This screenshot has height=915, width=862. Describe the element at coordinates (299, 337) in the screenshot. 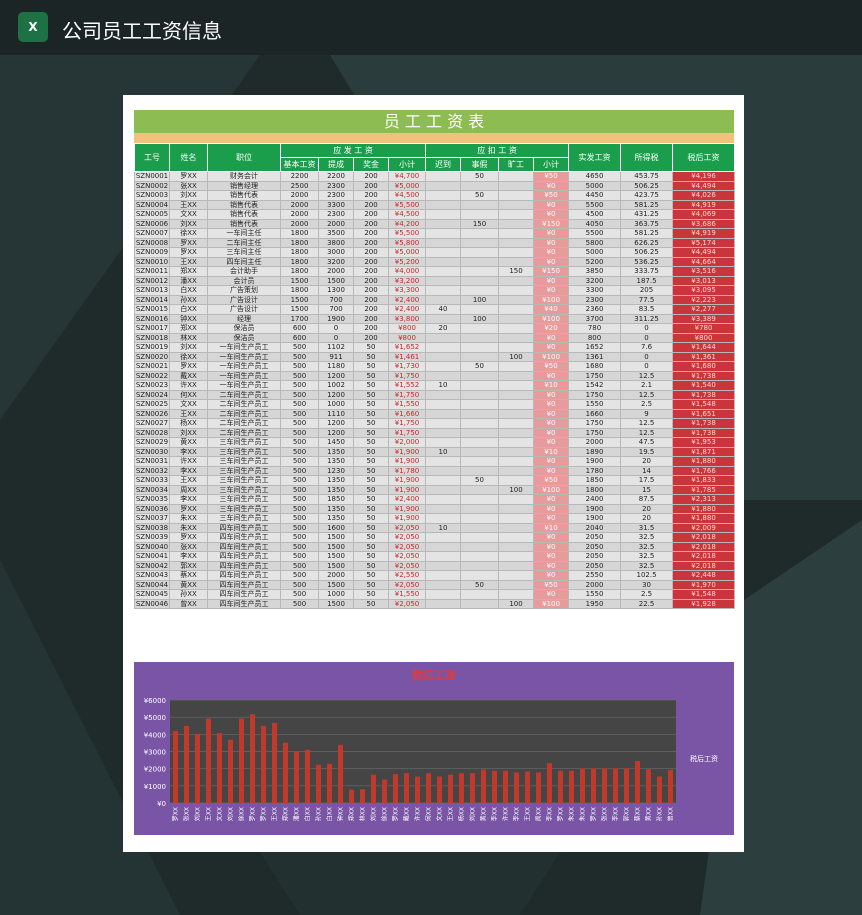

I see `table-cell: 600` at that location.